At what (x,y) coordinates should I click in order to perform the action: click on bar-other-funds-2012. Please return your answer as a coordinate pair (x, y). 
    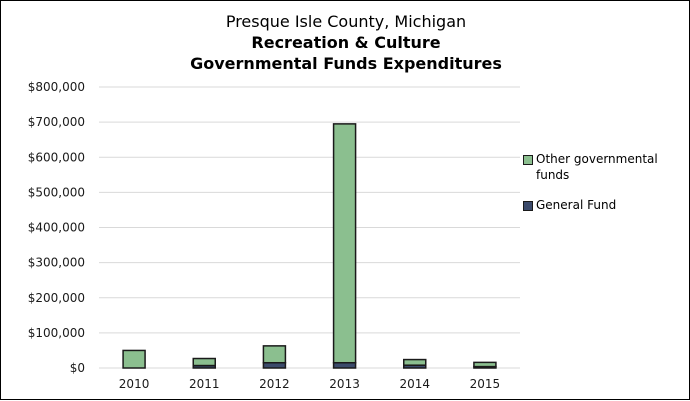
    Looking at the image, I should click on (274, 354).